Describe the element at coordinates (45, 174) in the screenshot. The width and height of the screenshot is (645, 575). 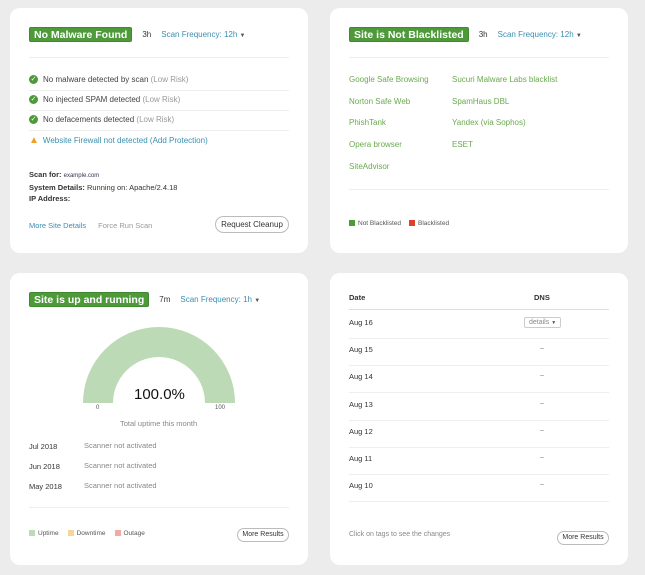
I see `scan-for-label: Scan for:` at that location.